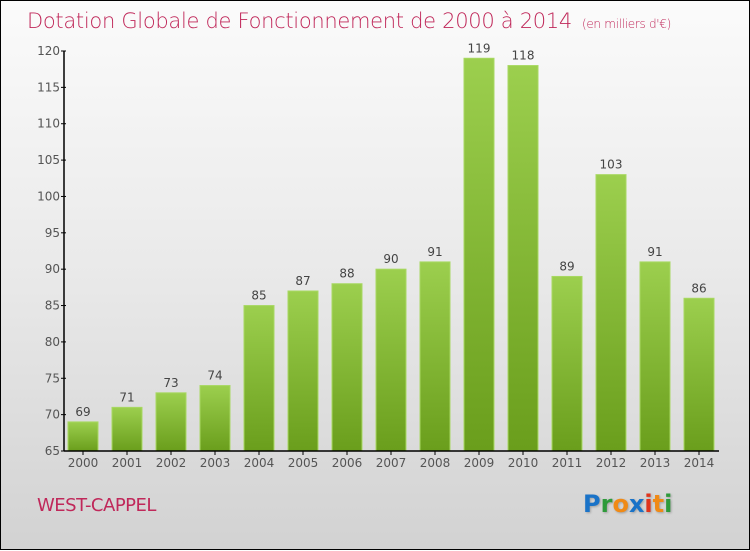 The width and height of the screenshot is (750, 551). Describe the element at coordinates (606, 504) in the screenshot. I see `logo-letter: r` at that location.